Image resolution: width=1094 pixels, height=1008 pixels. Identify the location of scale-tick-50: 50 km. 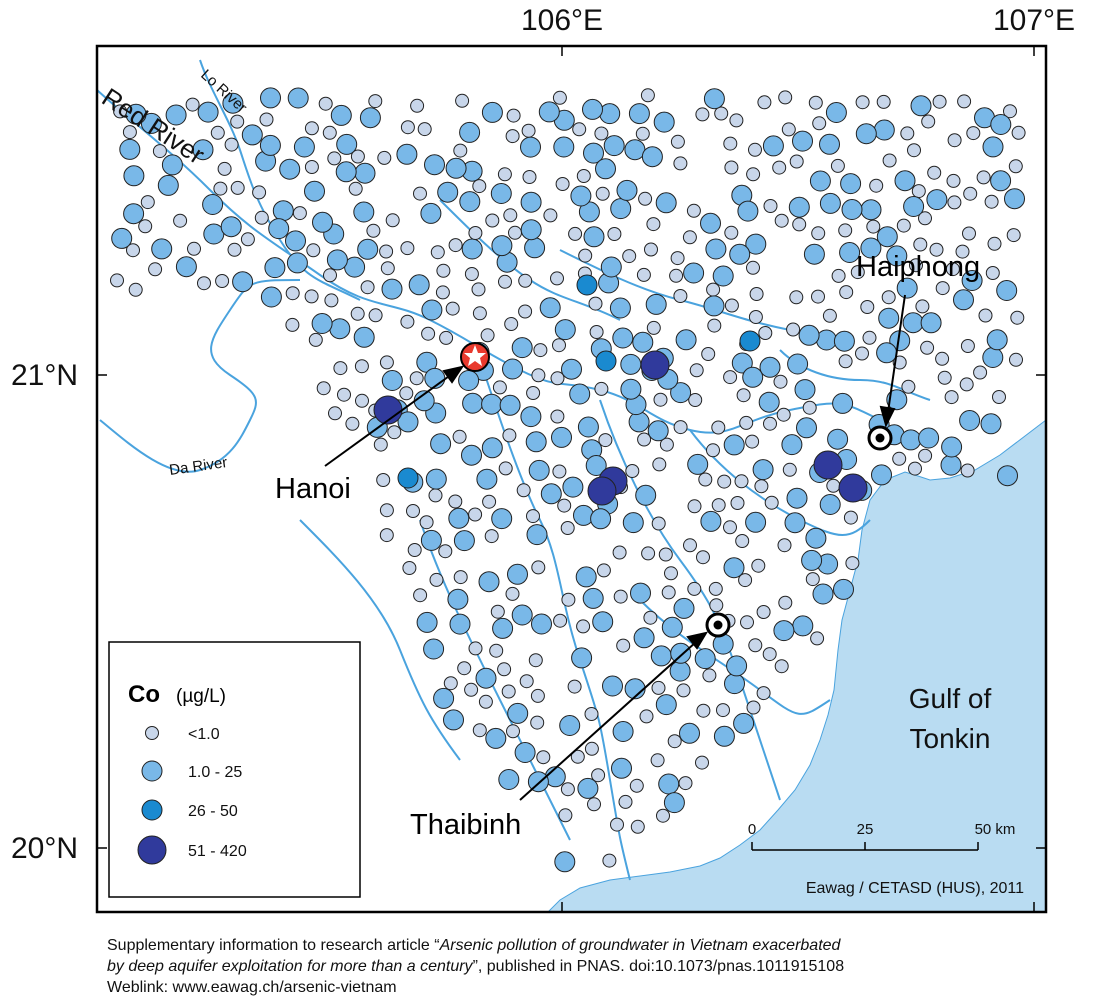
(995, 829).